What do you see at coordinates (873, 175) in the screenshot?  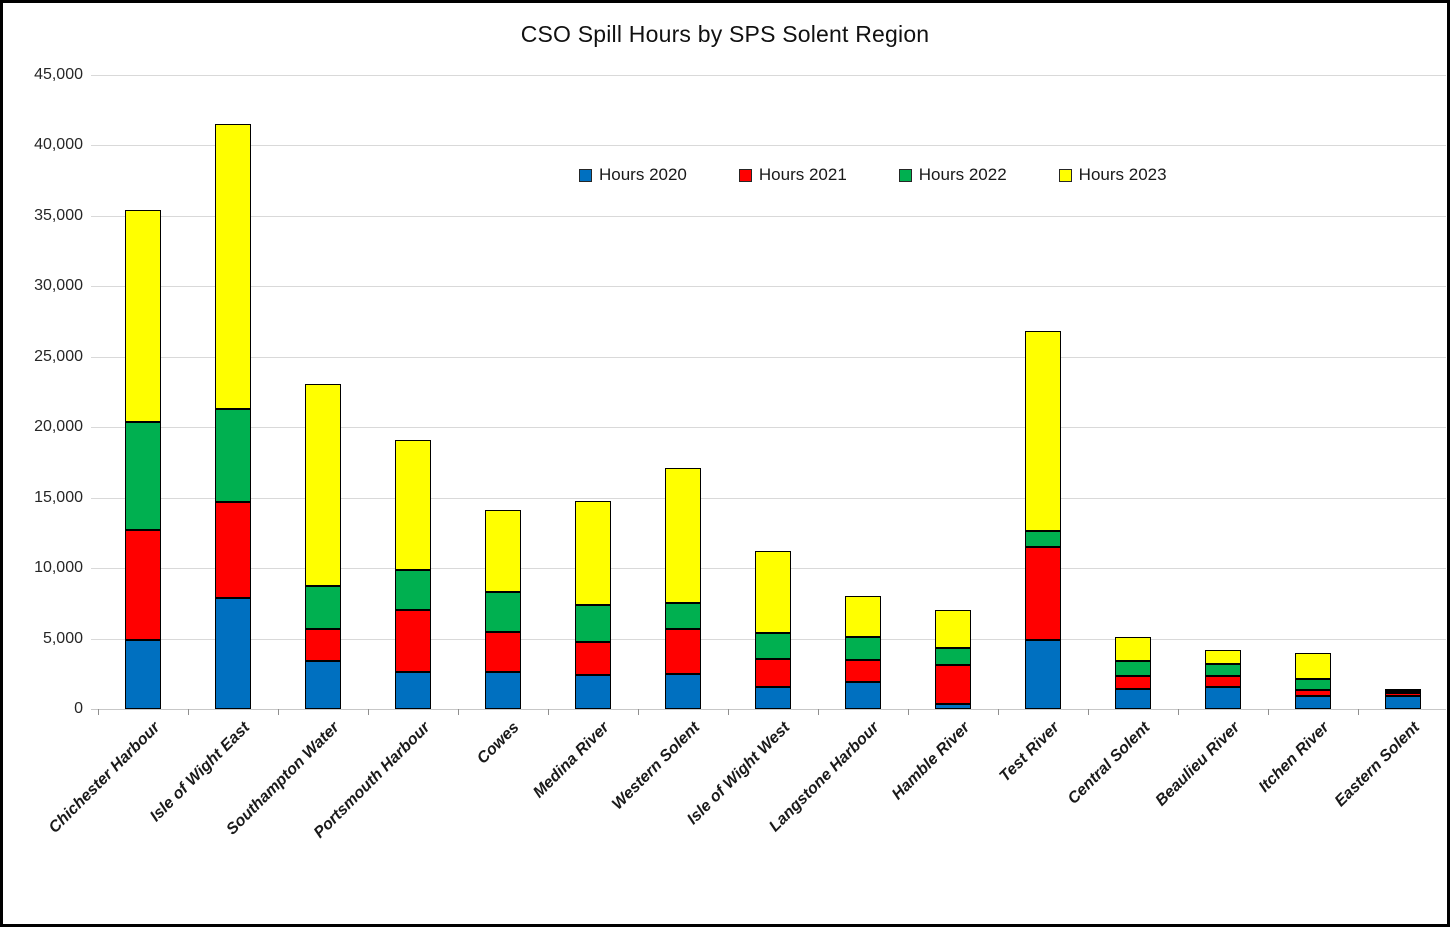 I see `chart-legend: Hours 2020 Hours 2021 Hours 2022 Hours 2023` at bounding box center [873, 175].